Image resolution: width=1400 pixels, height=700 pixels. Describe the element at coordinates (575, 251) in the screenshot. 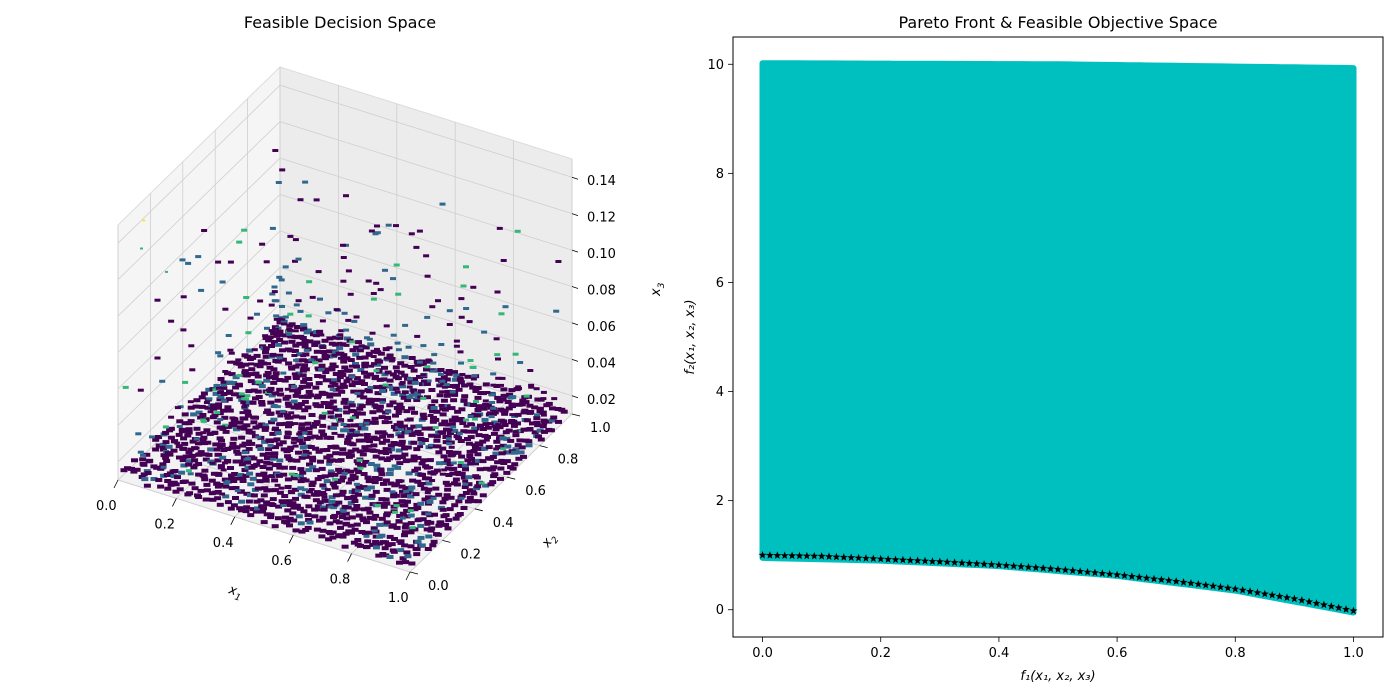

I see `x3-tick` at that location.